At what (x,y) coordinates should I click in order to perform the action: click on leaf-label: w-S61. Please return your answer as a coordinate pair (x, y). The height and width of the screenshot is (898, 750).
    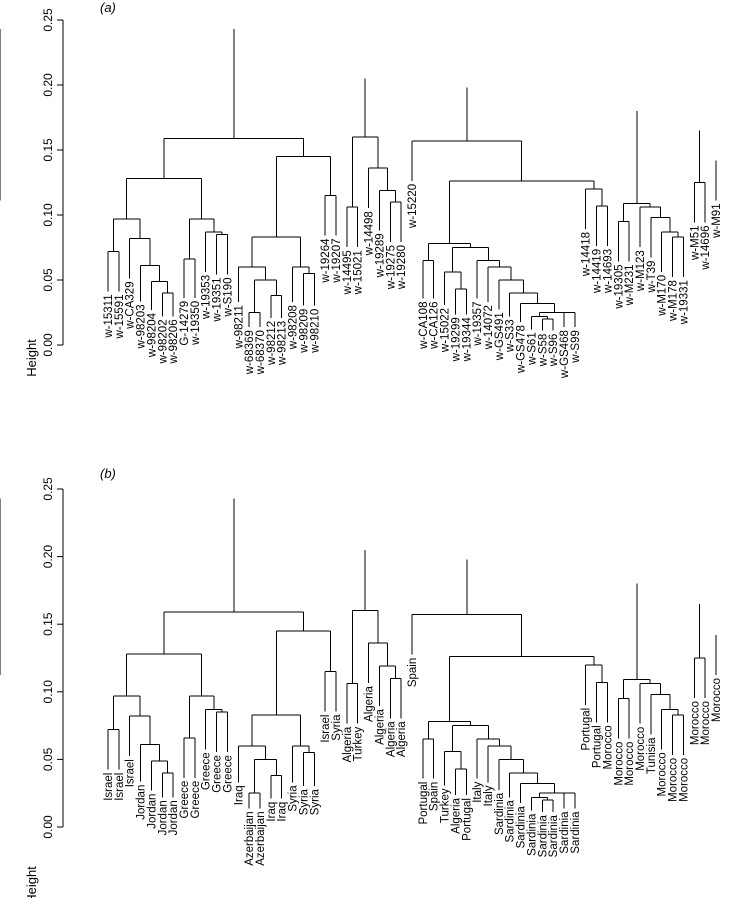
    Looking at the image, I should click on (532, 349).